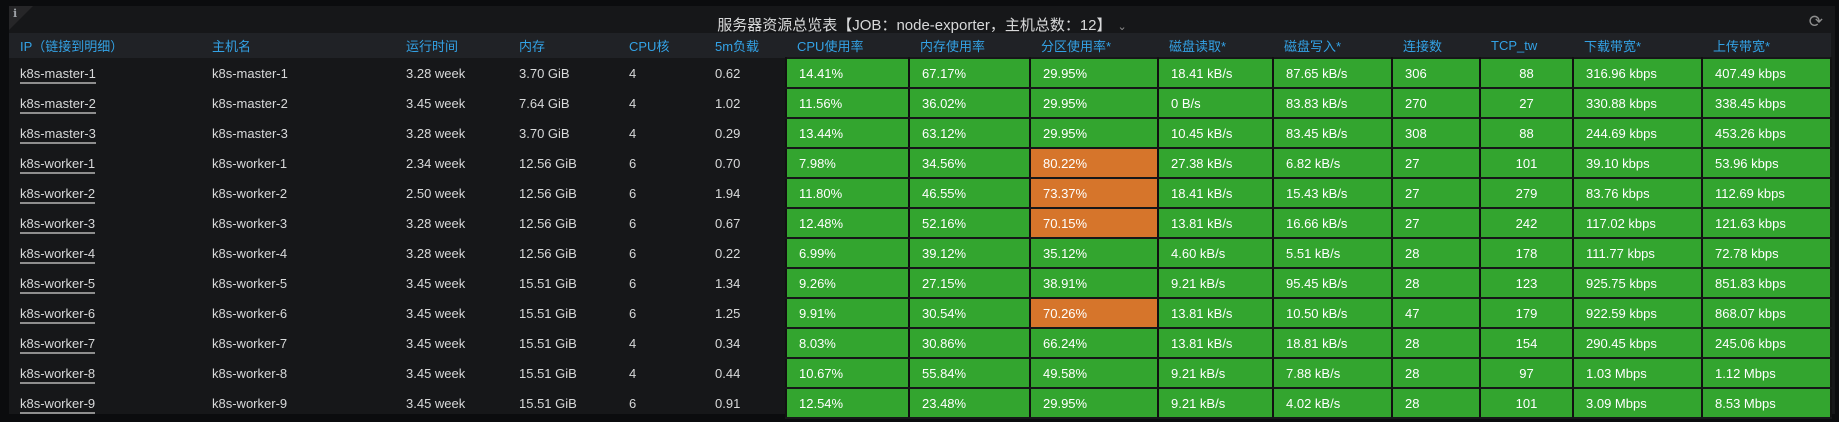 The width and height of the screenshot is (1839, 422). Describe the element at coordinates (58, 284) in the screenshot. I see `host-detail-link: k8s-worker-5` at that location.